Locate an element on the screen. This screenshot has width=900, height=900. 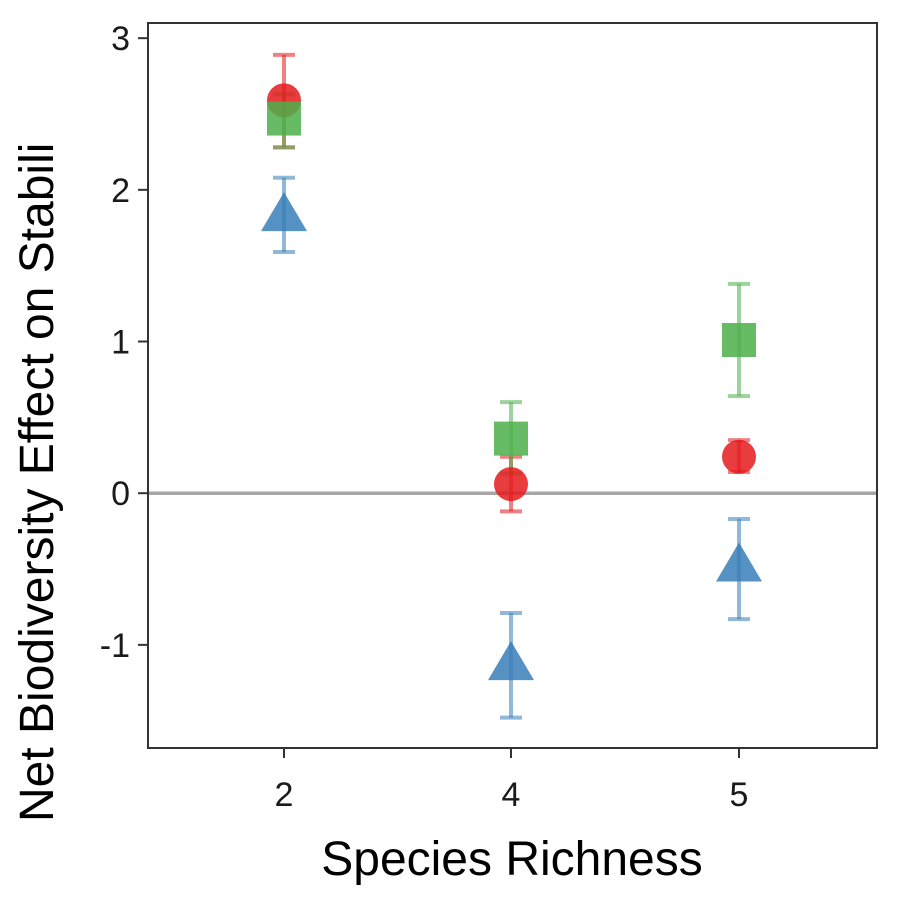
y-tick-label: 1 is located at coordinates (120, 343).